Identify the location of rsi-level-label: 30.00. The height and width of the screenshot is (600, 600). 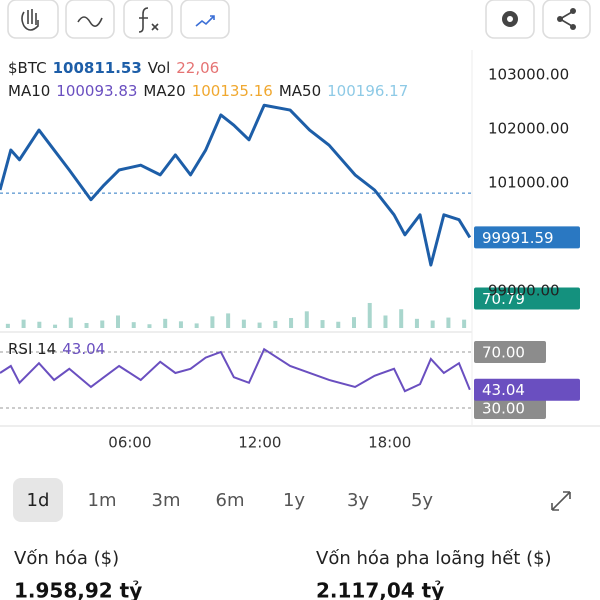
(503, 408).